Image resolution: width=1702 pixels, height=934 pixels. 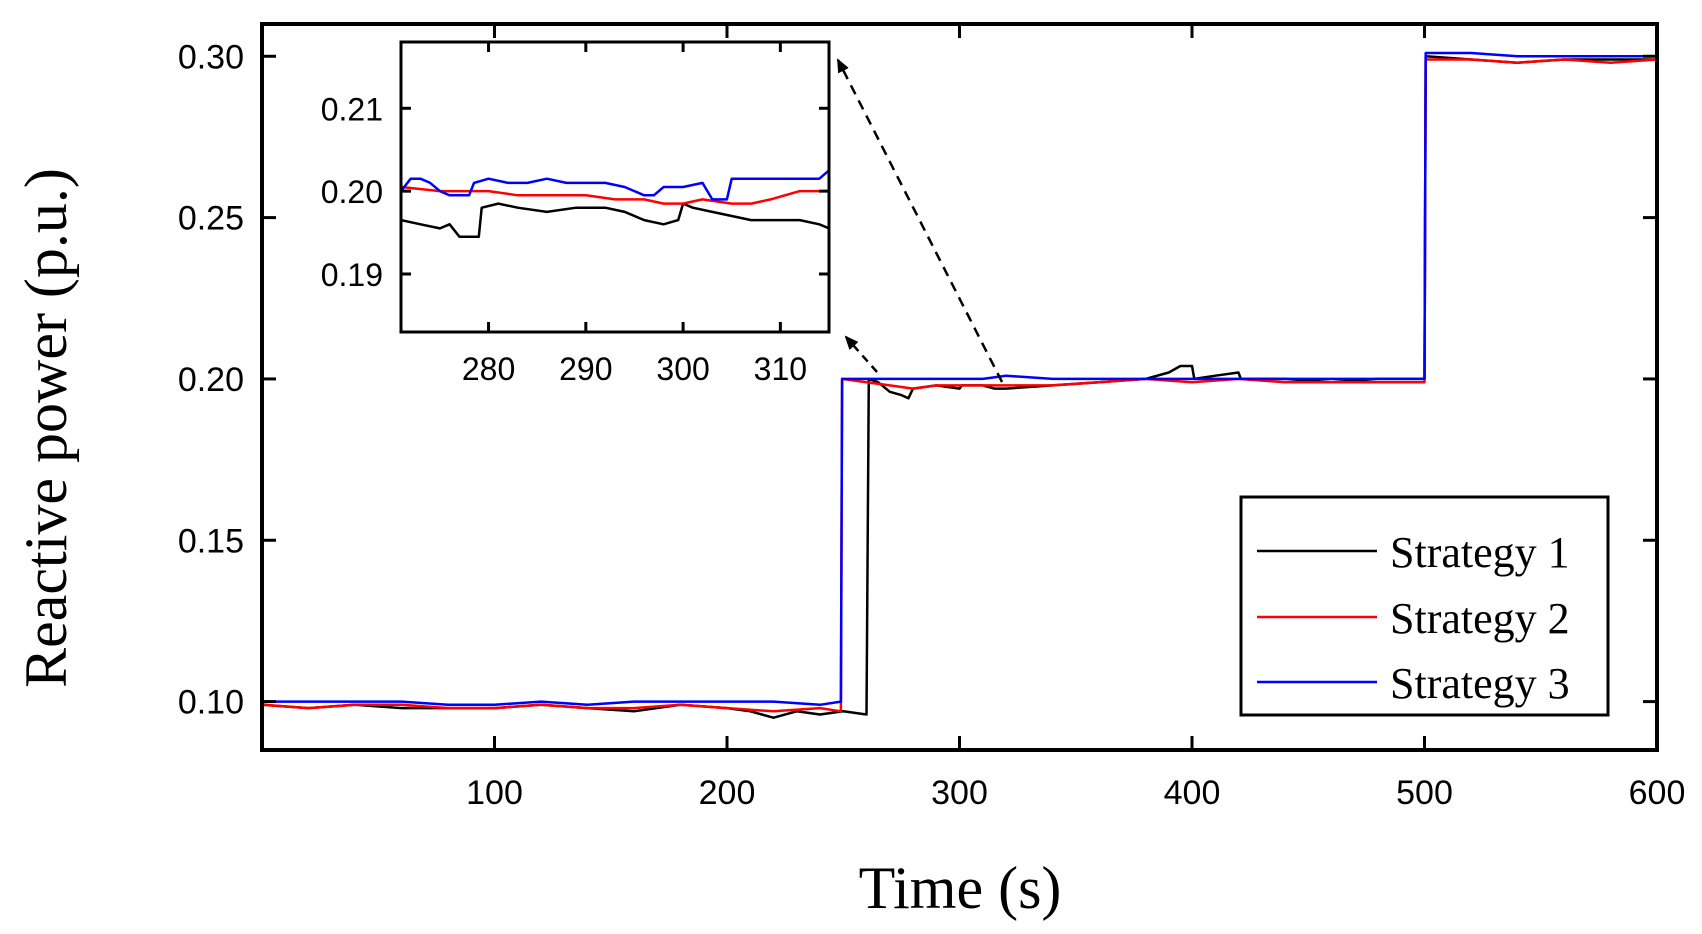 I want to click on inset-series-group, so click(x=615, y=203).